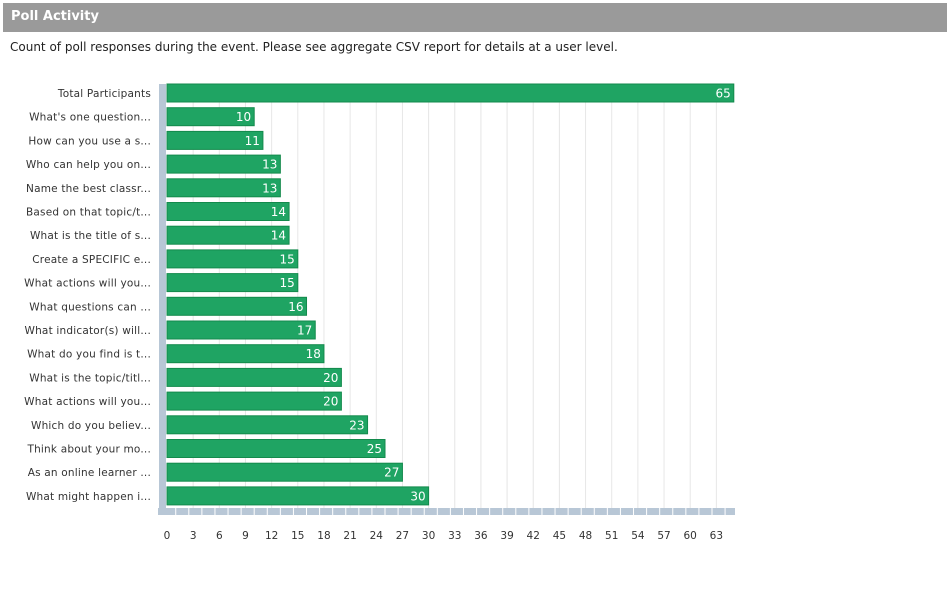 The image size is (948, 592). What do you see at coordinates (245, 536) in the screenshot?
I see `x-tick-label: 9` at bounding box center [245, 536].